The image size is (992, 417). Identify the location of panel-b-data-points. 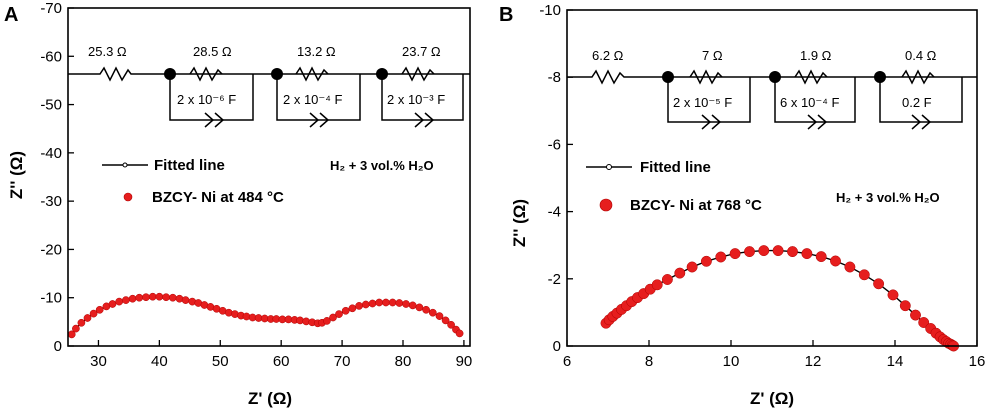
(780, 298).